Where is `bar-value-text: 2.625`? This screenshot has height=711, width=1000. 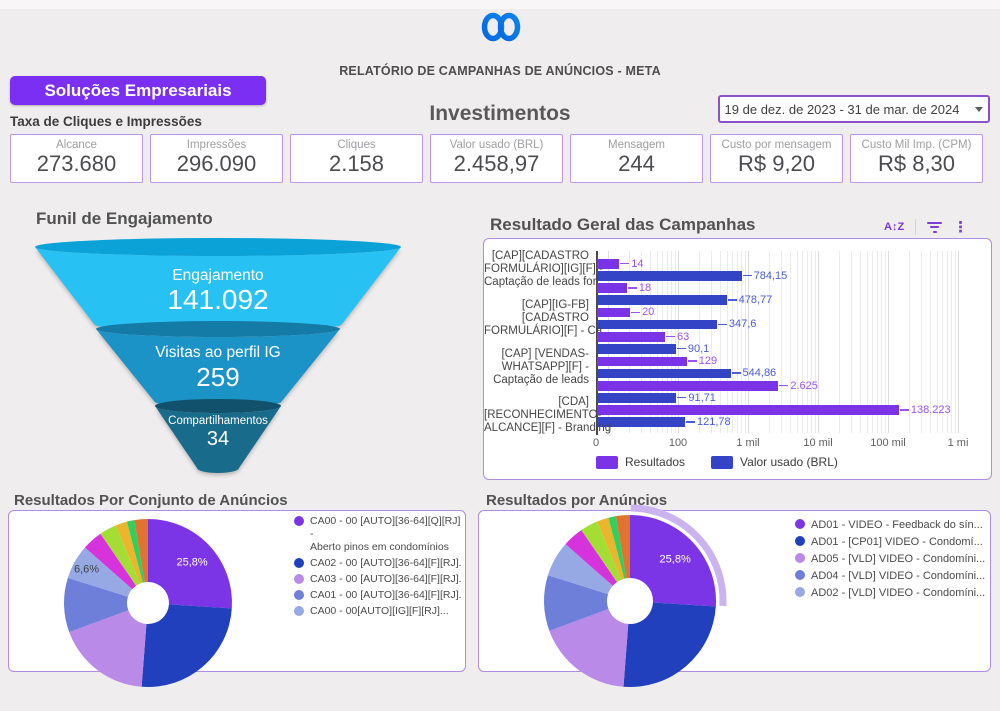 bar-value-text: 2.625 is located at coordinates (804, 385).